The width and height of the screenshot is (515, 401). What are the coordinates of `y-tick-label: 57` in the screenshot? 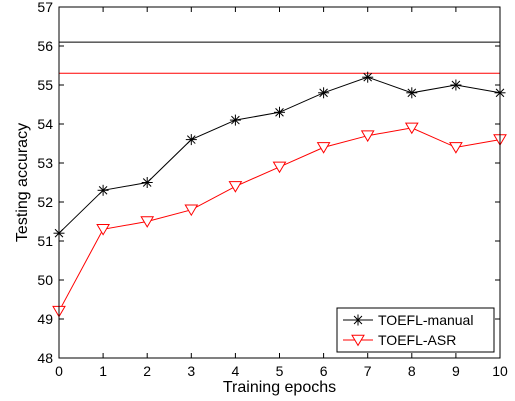 It's located at (45, 7).